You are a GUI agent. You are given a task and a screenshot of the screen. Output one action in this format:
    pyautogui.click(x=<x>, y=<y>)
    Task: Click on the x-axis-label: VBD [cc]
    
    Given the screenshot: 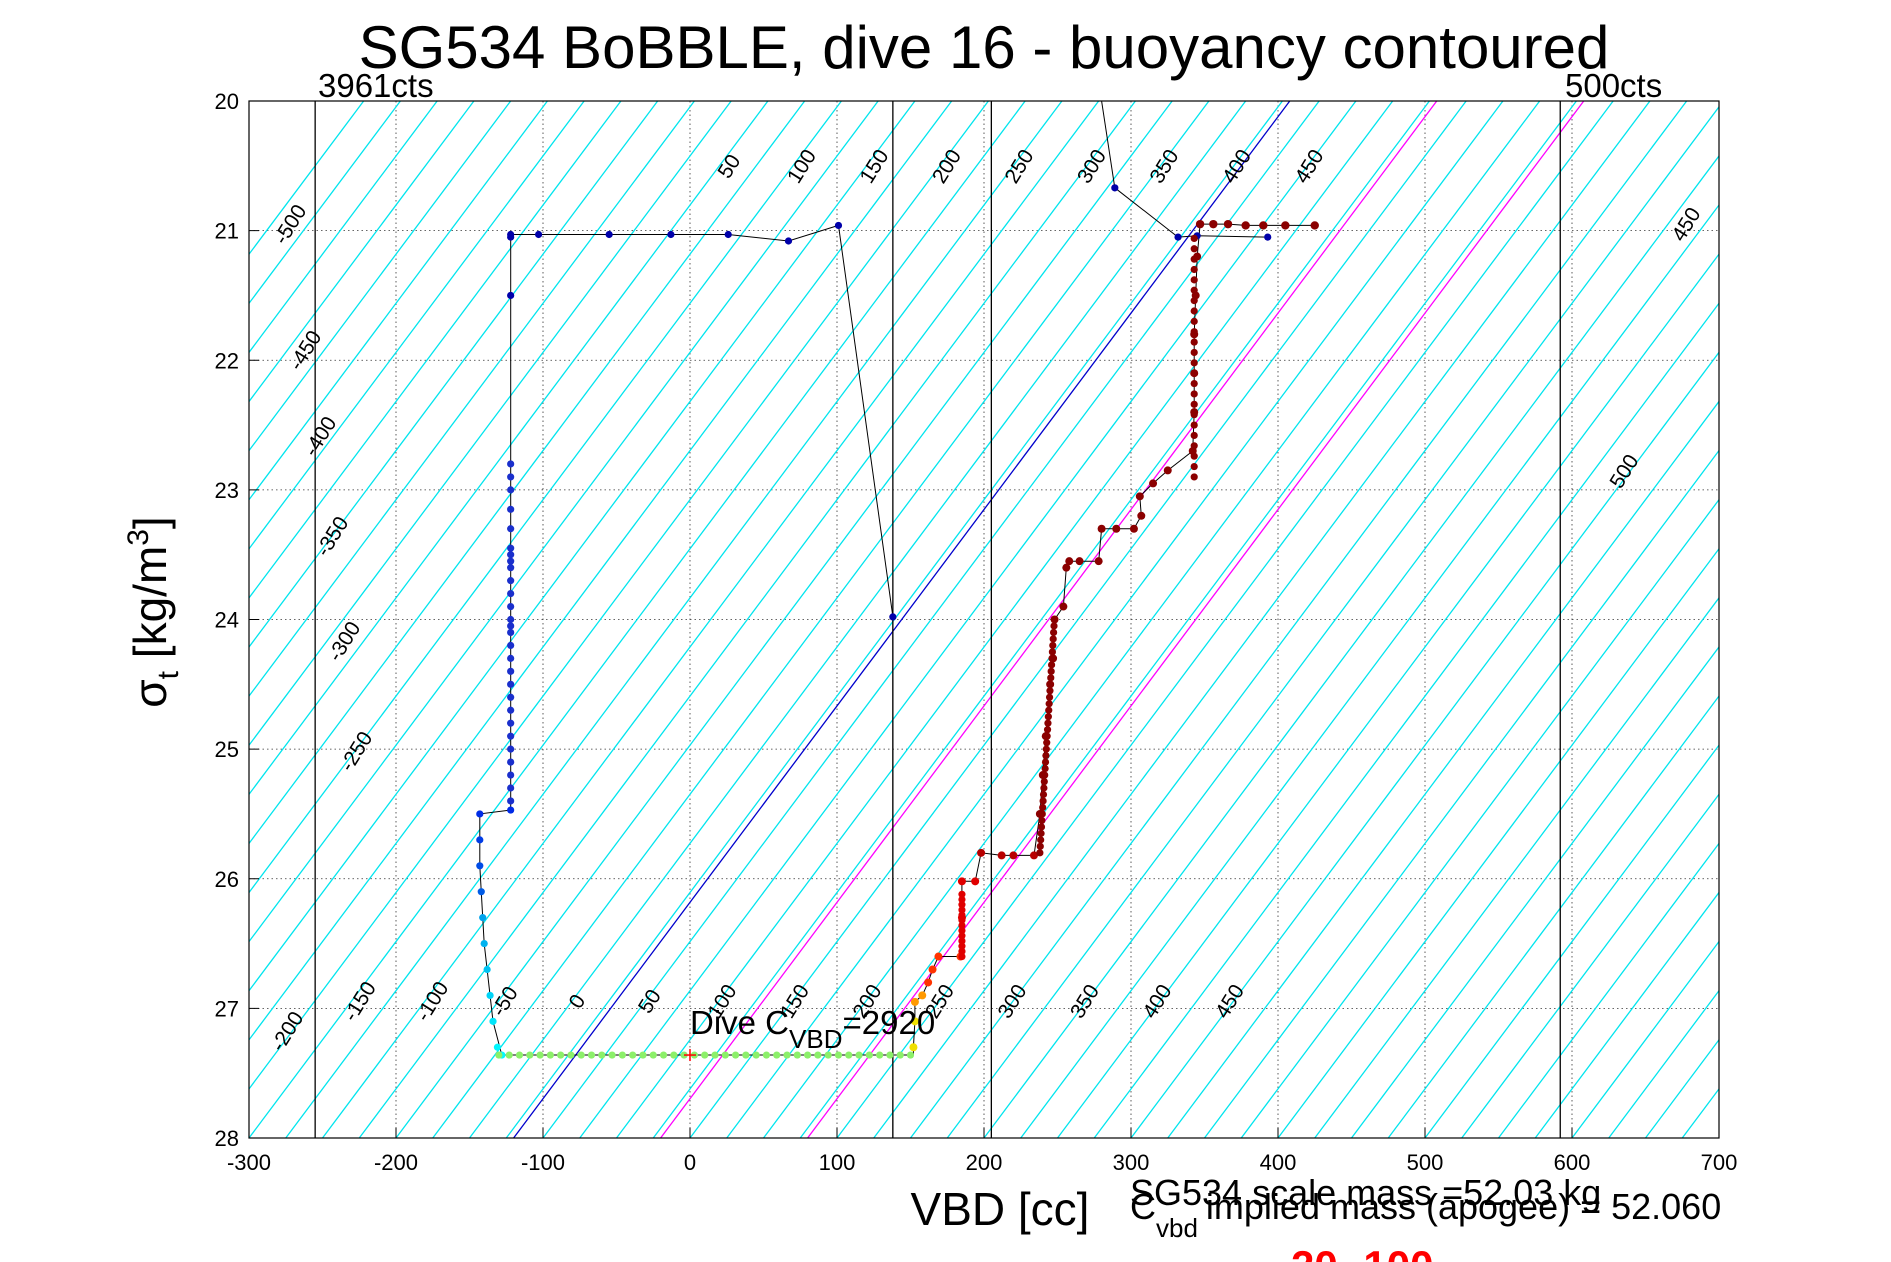 What is the action you would take?
    pyautogui.click(x=1000, y=1209)
    